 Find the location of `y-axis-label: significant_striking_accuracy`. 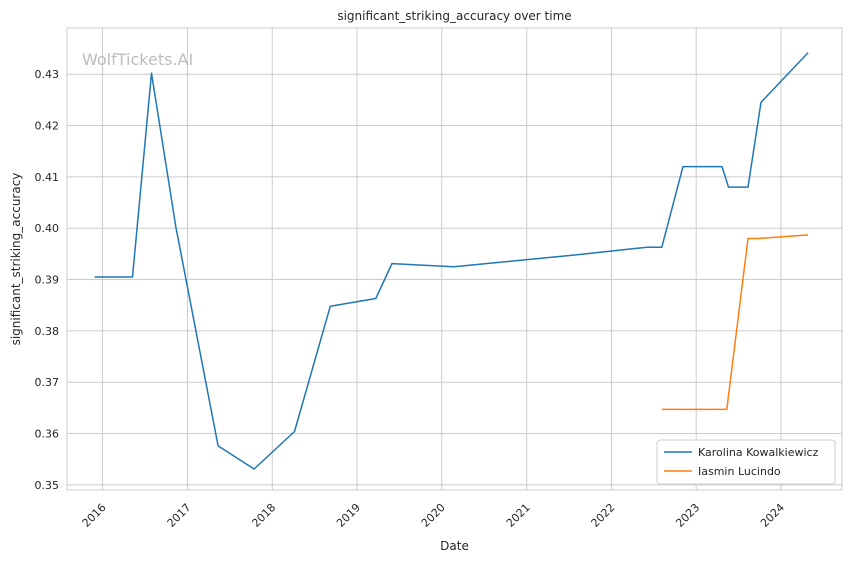

y-axis-label: significant_striking_accuracy is located at coordinates (16, 259).